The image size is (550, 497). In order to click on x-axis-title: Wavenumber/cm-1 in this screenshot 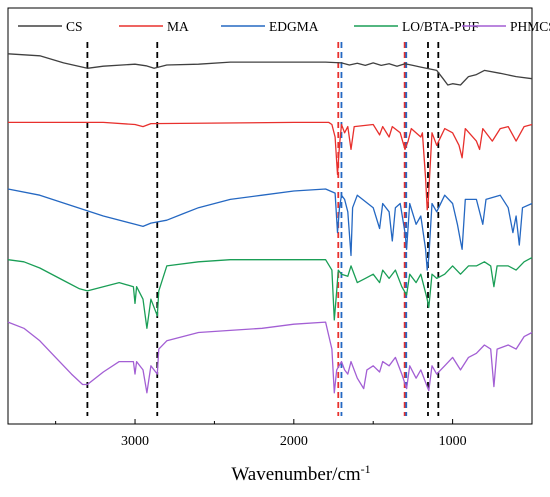, I will do `click(300, 473)`.